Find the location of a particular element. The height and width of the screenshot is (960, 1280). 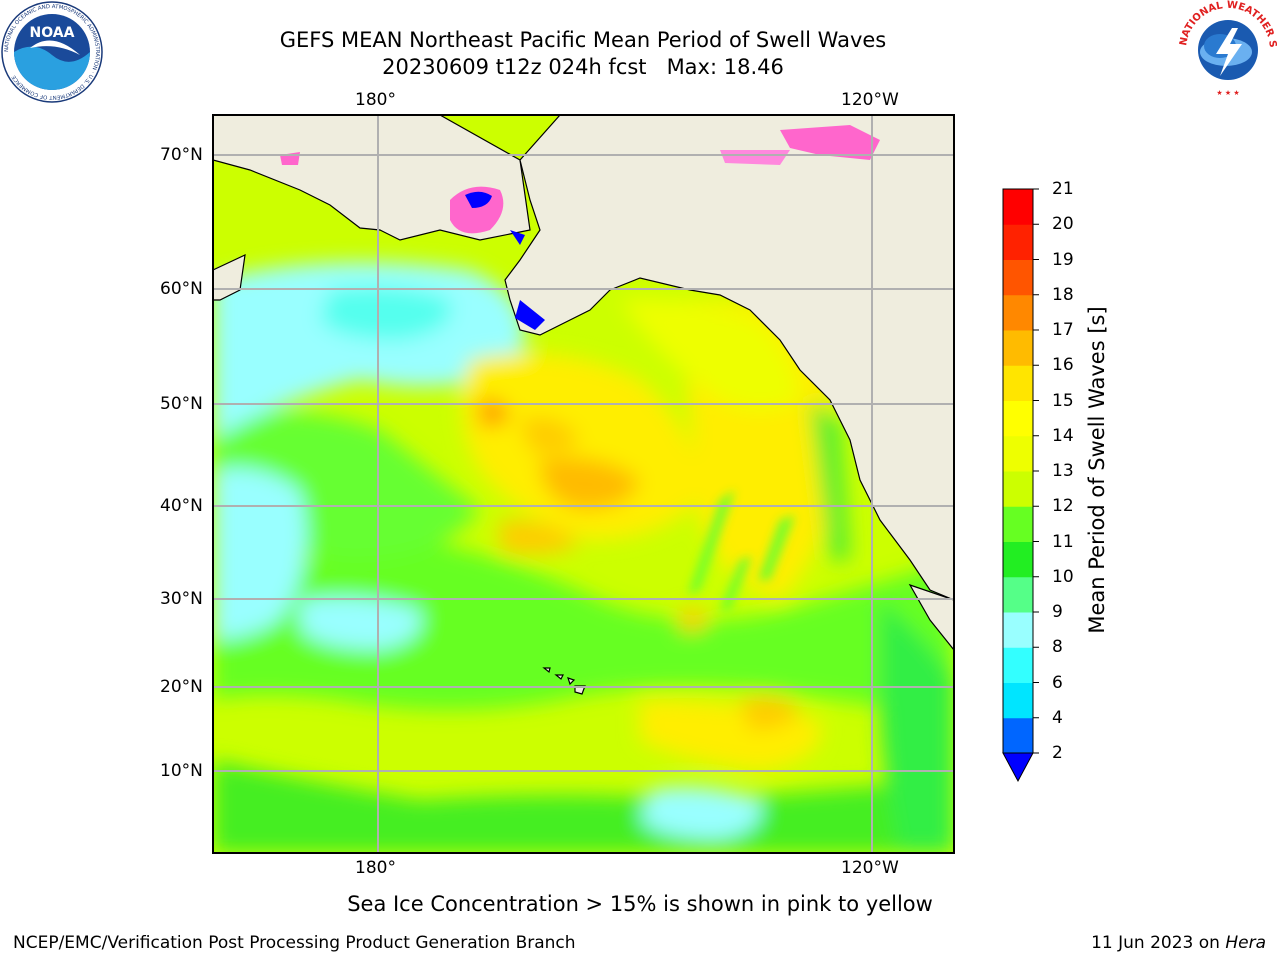

colorbar-title: Mean Period of Swell Waves [s] is located at coordinates (1097, 470).